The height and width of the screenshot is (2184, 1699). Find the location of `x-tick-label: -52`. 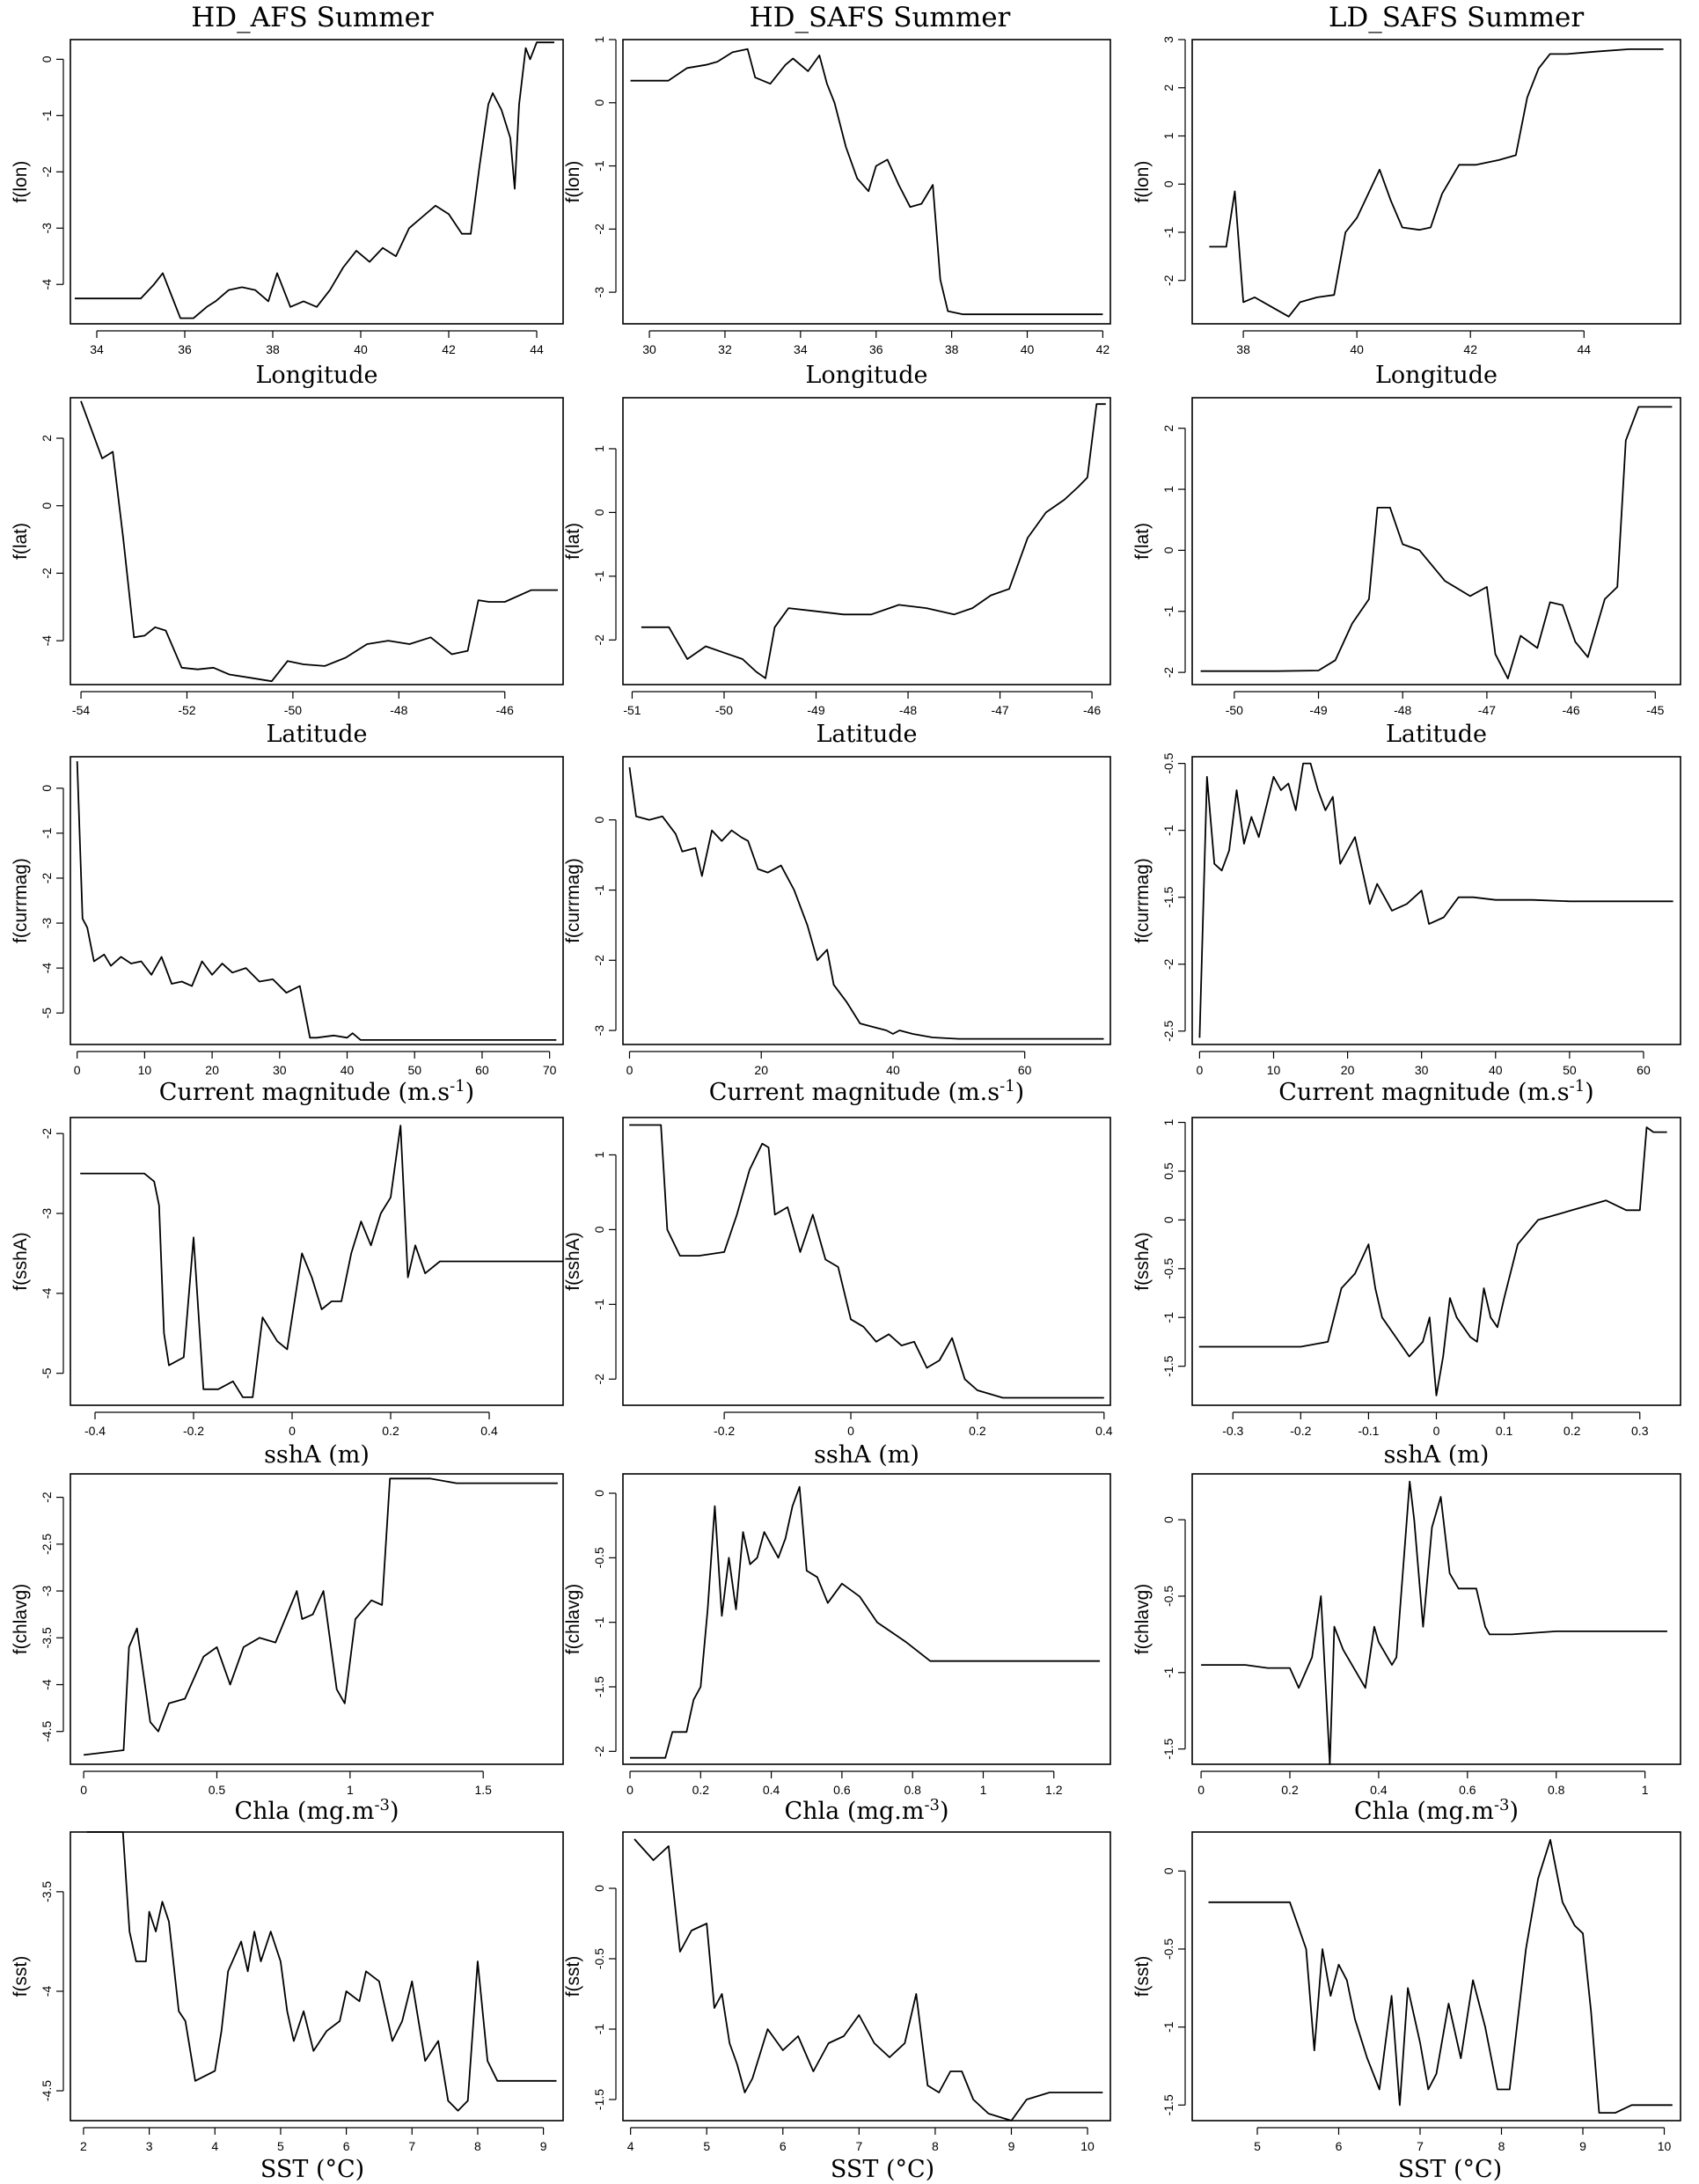

x-tick-label: -52 is located at coordinates (186, 710).